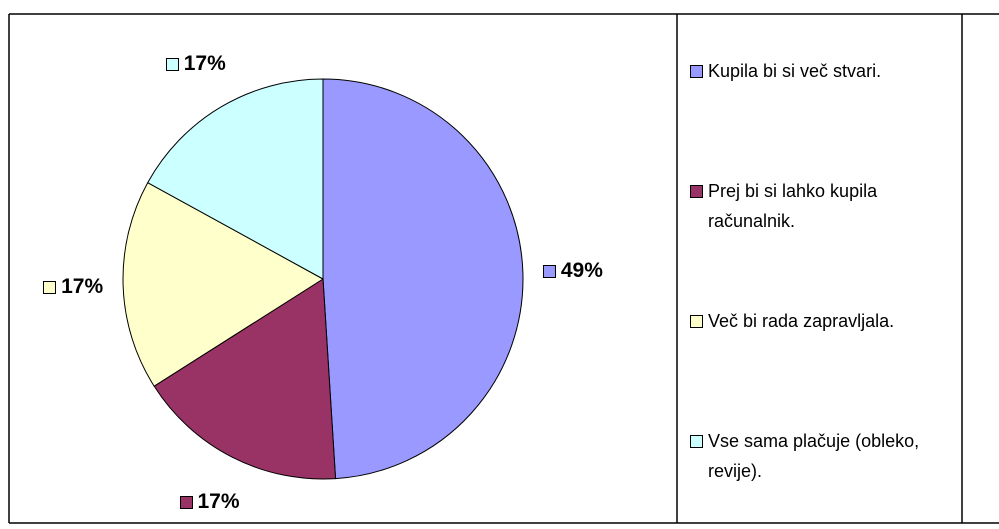  I want to click on legend-text: Prej bi si lahko kupila računalnik., so click(793, 206).